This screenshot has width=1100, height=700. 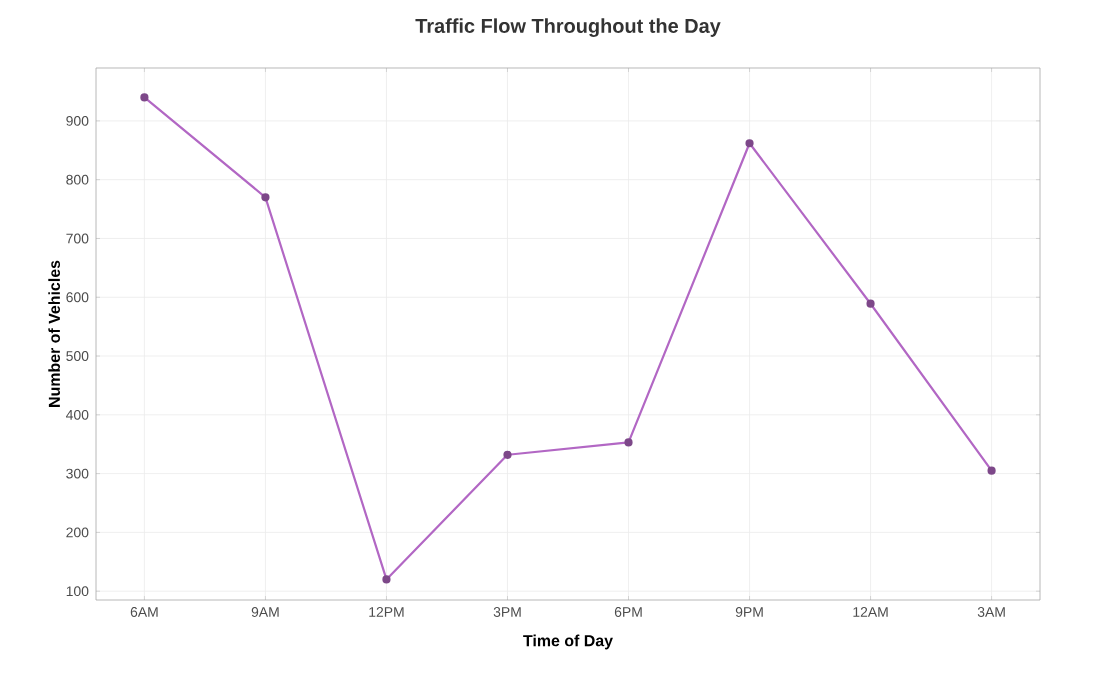 What do you see at coordinates (568, 27) in the screenshot?
I see `chart-title: Traffic Flow Throughout the Day` at bounding box center [568, 27].